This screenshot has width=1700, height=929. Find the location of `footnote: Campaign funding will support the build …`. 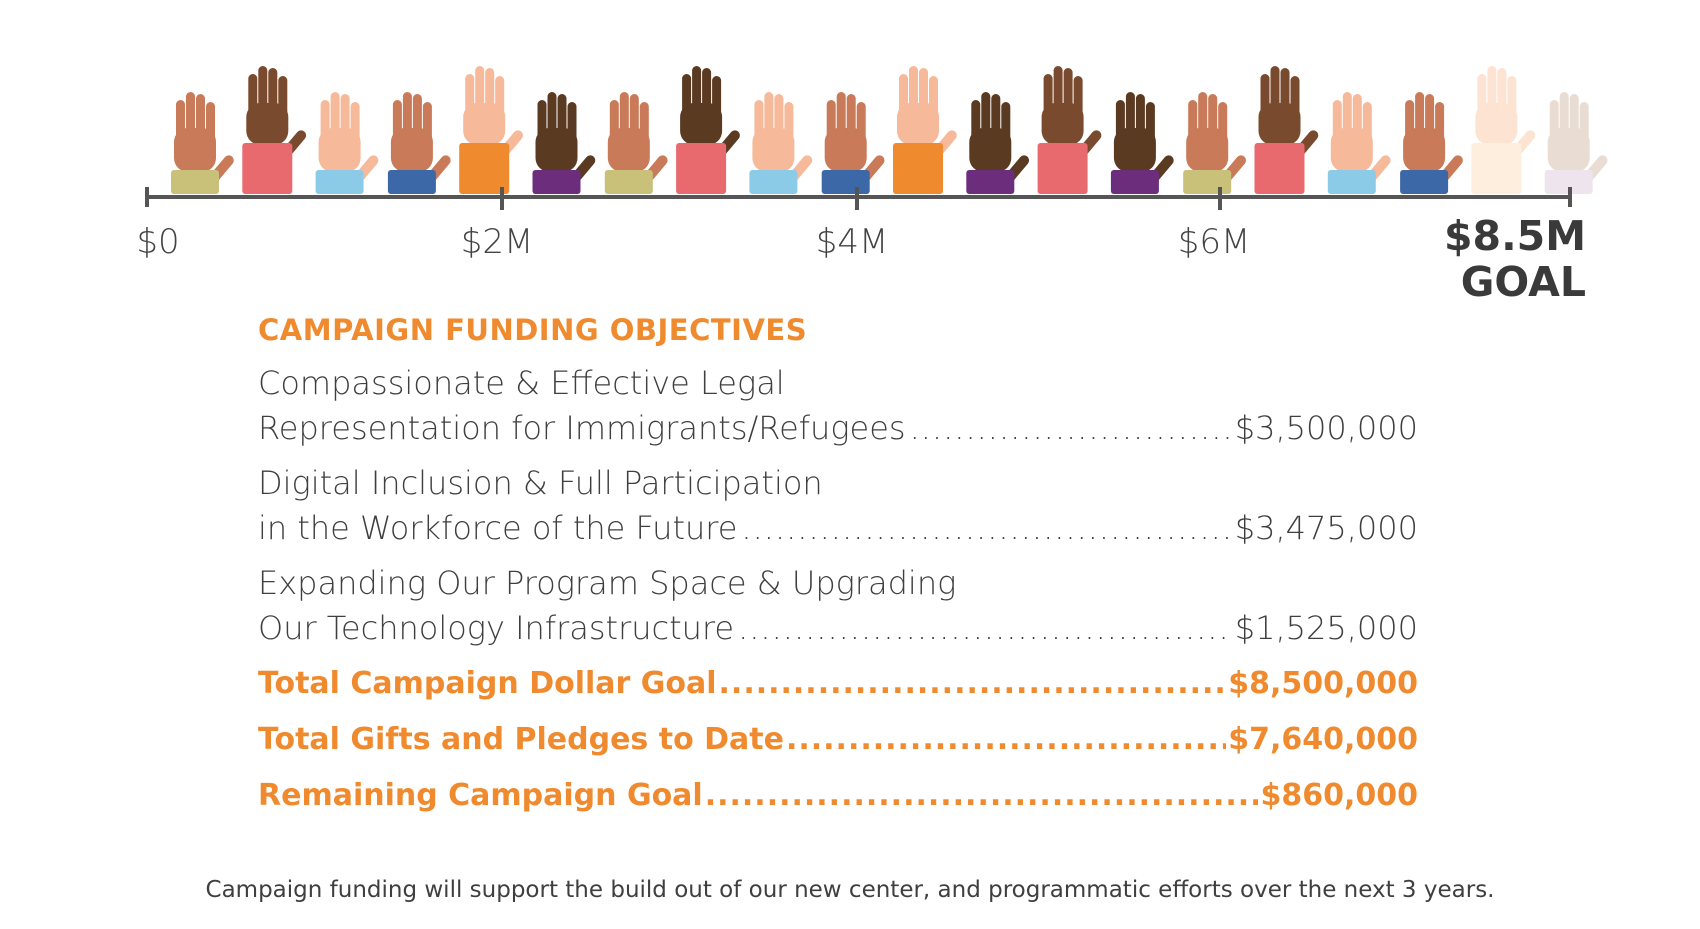

footnote: Campaign funding will support the build … is located at coordinates (850, 890).